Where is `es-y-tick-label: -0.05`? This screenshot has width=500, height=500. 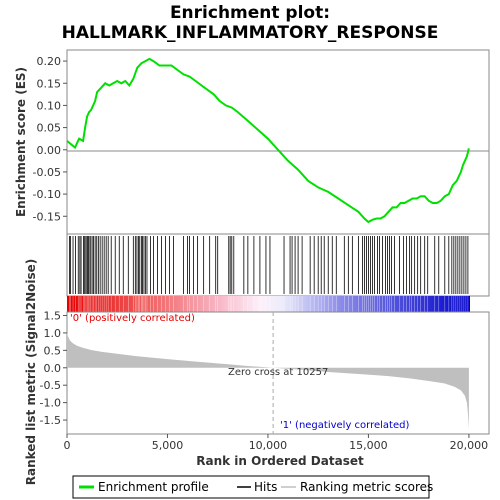 es-y-tick-label: -0.05 is located at coordinates (47, 172).